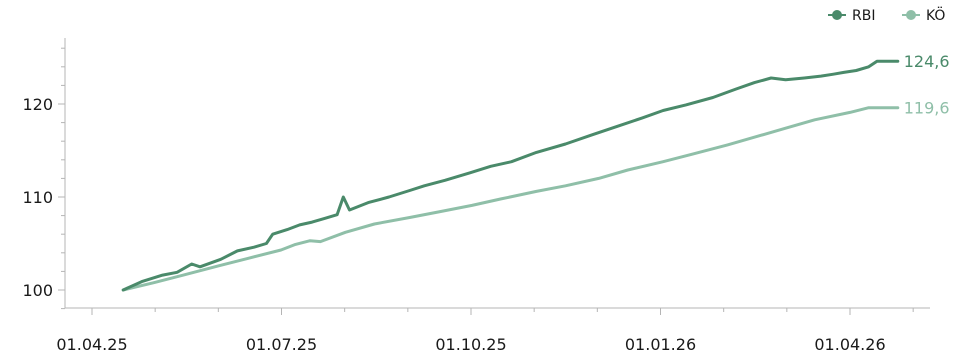 The image size is (957, 361). Describe the element at coordinates (927, 108) in the screenshot. I see `series-end-label: 119,6` at that location.